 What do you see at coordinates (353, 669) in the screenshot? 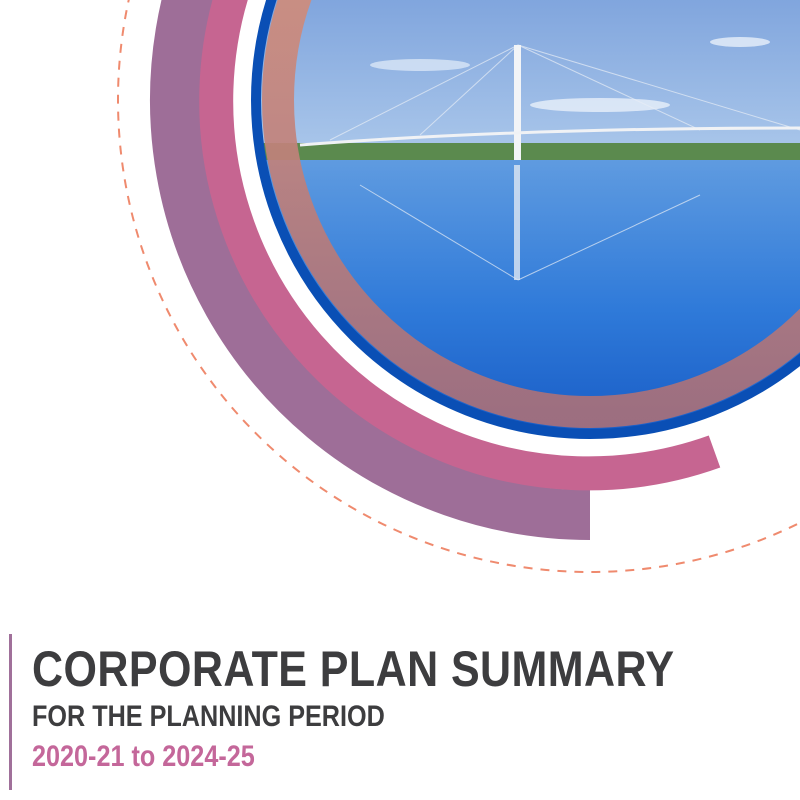
I see `page-title: CORPORATE PLAN SUMMARY` at bounding box center [353, 669].